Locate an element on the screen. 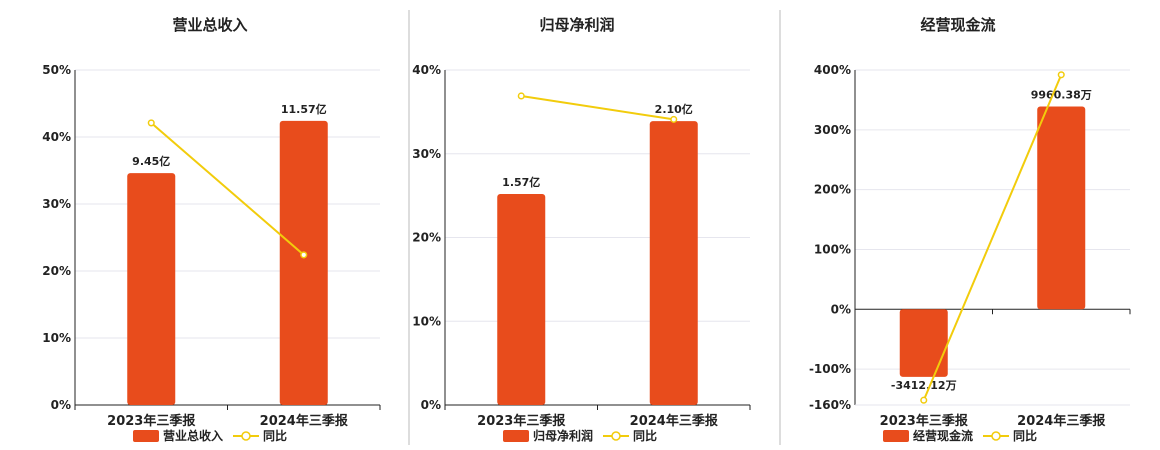  legend-label-bar: 归母净利润 is located at coordinates (563, 435).